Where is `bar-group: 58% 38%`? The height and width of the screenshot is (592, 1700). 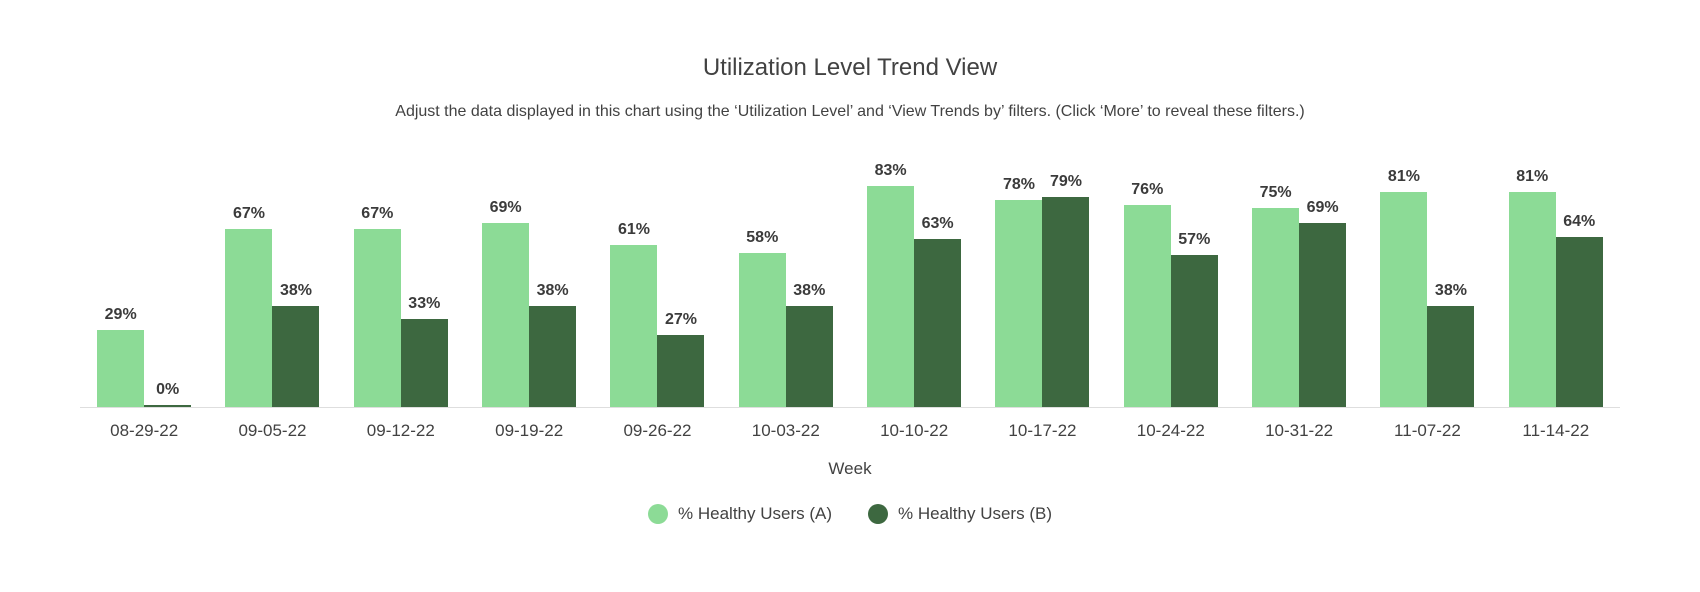
bar-group: 58% 38% is located at coordinates (786, 271).